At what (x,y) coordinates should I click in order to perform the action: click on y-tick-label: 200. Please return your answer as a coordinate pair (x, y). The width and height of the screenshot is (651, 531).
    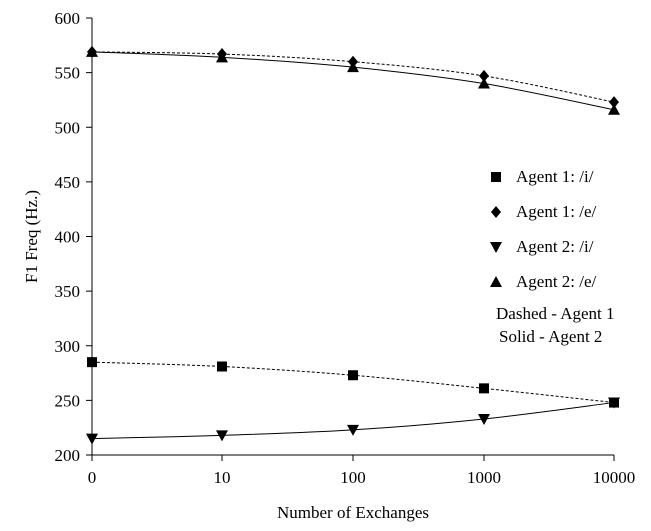
    Looking at the image, I should click on (68, 455).